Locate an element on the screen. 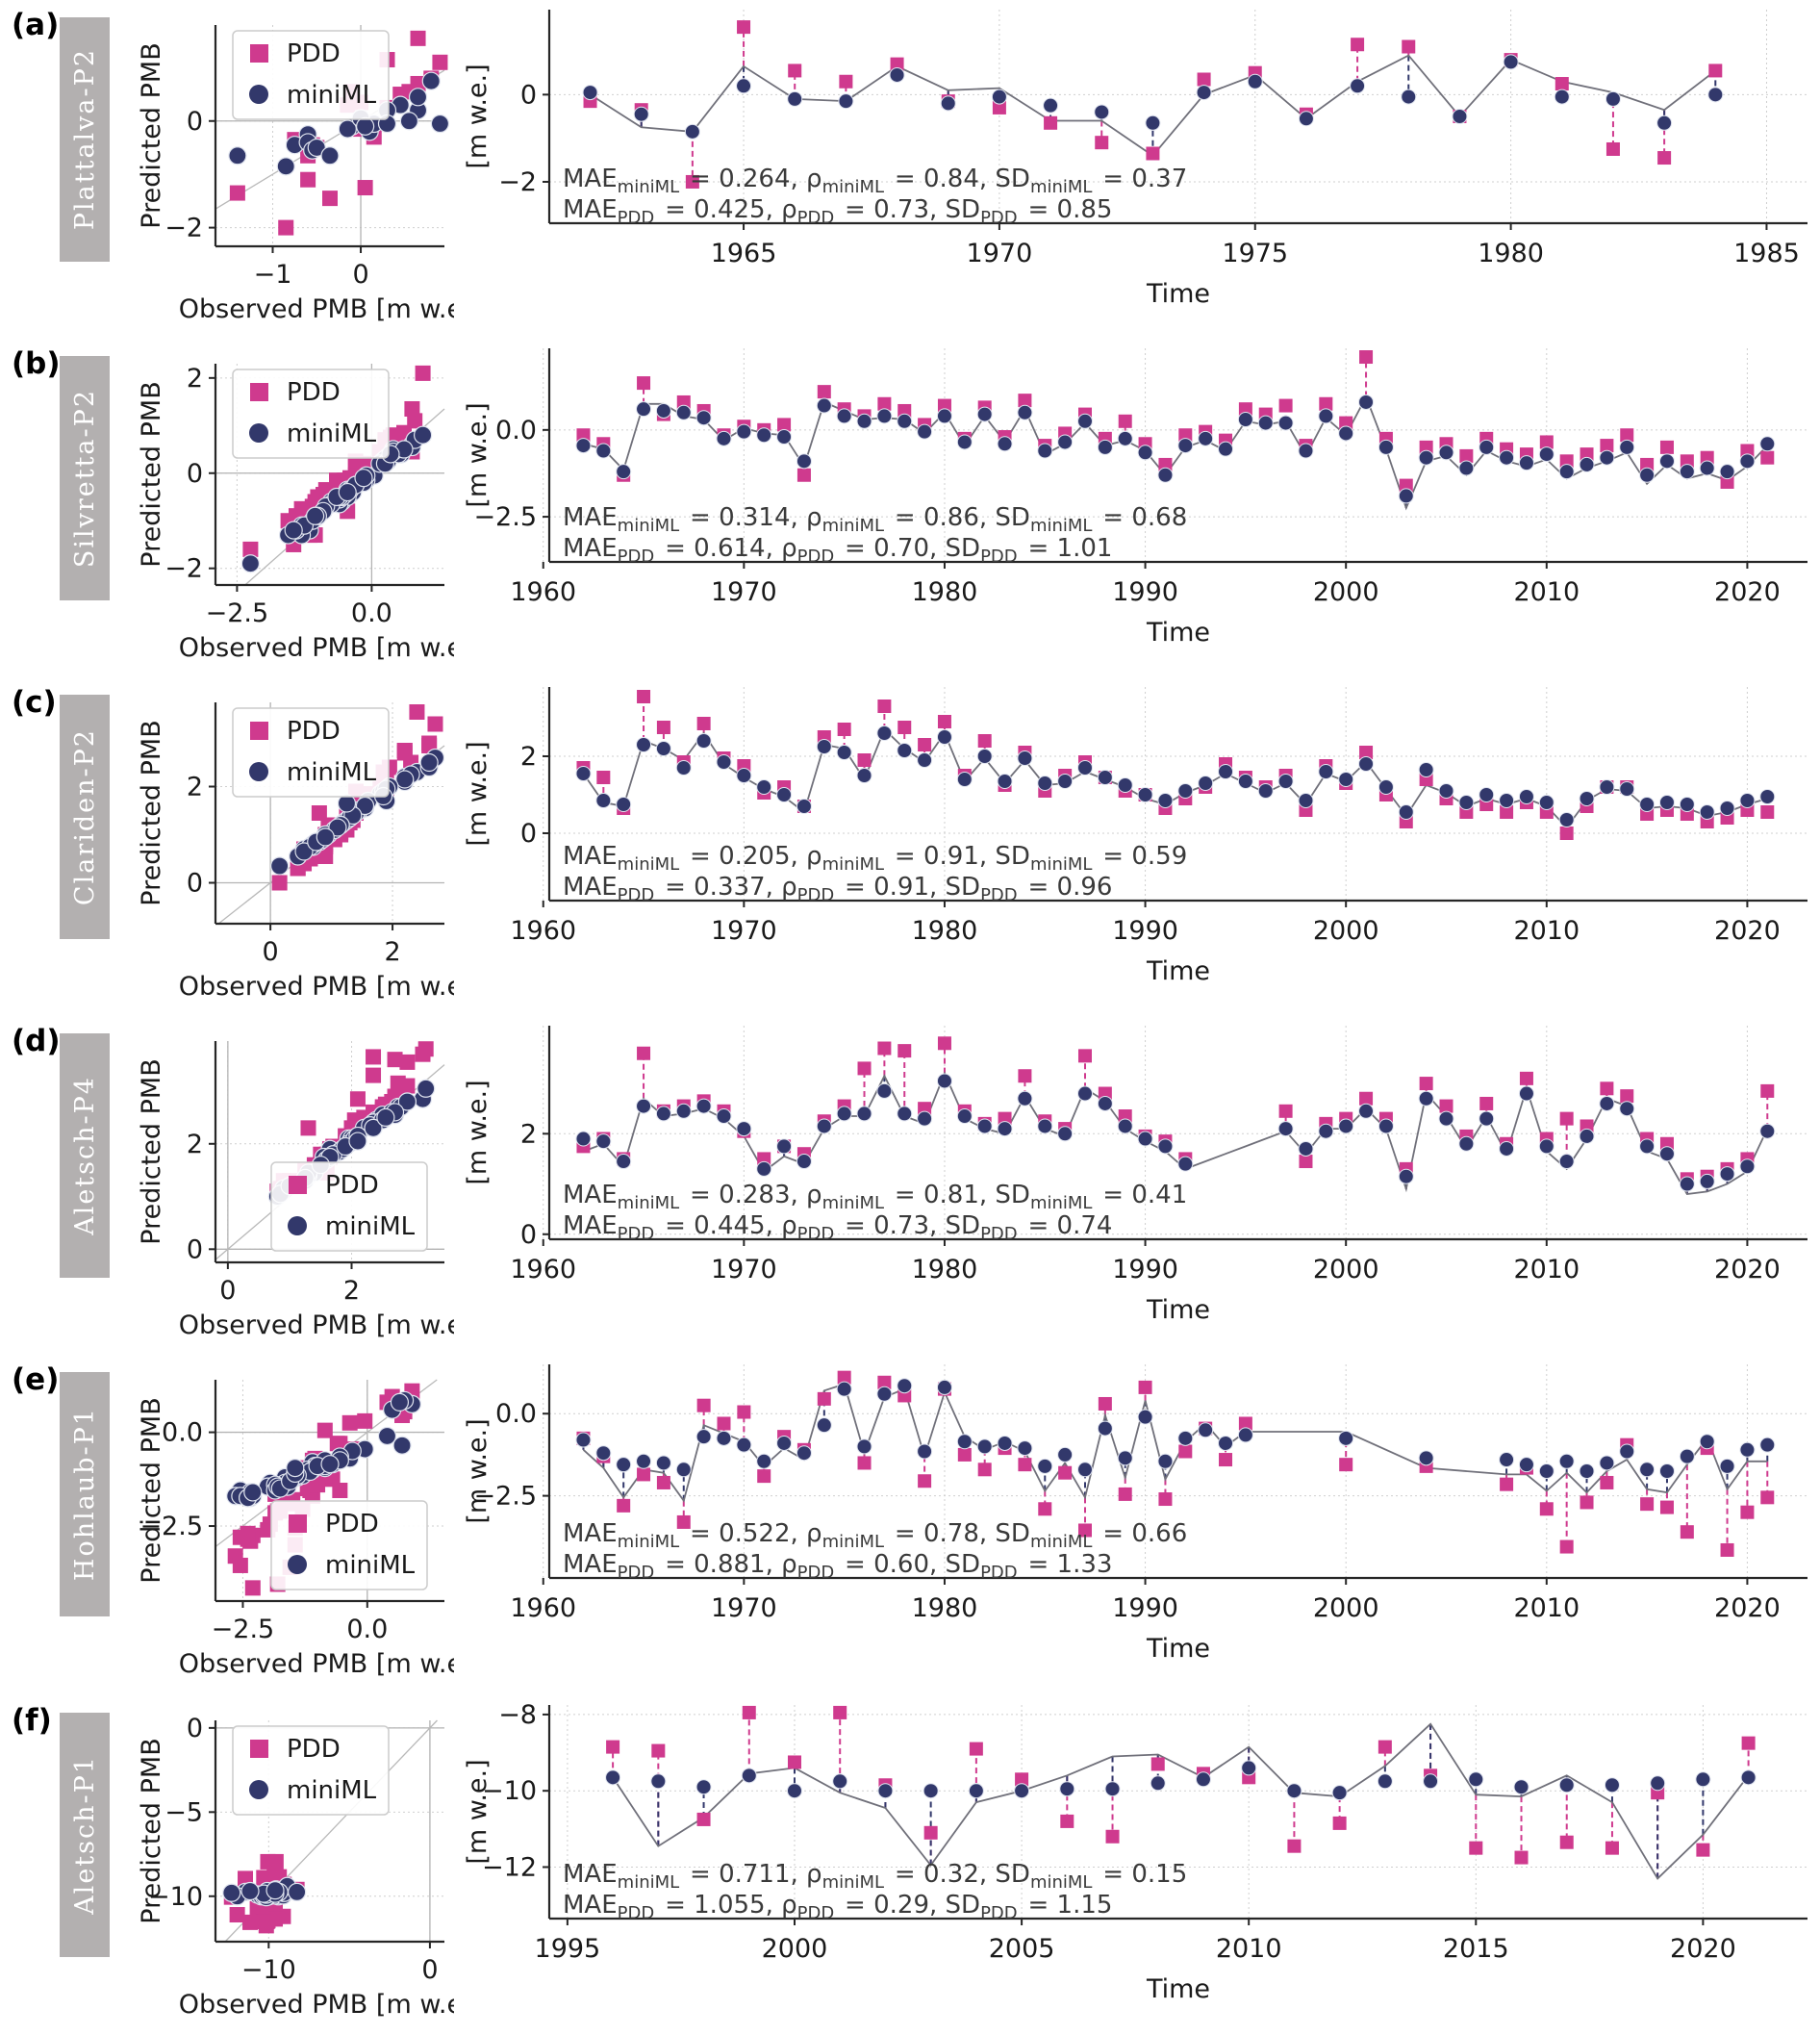 This screenshot has height=2035, width=1820. svg-text: 2000 is located at coordinates (795, 1949).